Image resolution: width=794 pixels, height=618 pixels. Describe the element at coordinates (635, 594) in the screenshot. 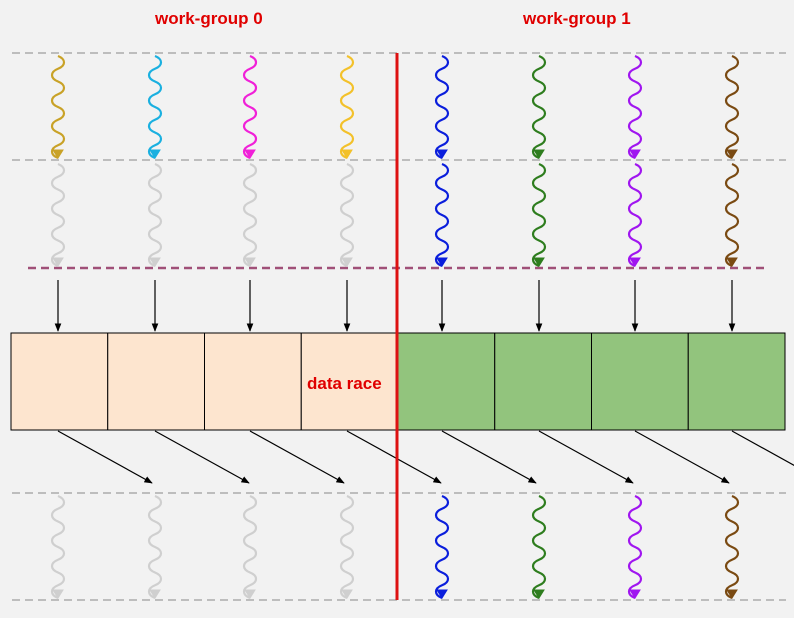

I see `thread-6-phase3-arrowhead` at that location.